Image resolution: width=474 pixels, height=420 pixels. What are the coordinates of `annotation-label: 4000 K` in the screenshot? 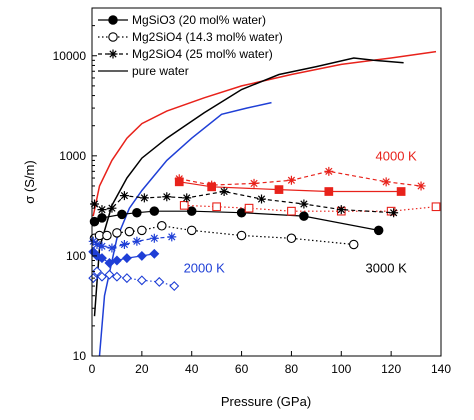 It's located at (397, 155).